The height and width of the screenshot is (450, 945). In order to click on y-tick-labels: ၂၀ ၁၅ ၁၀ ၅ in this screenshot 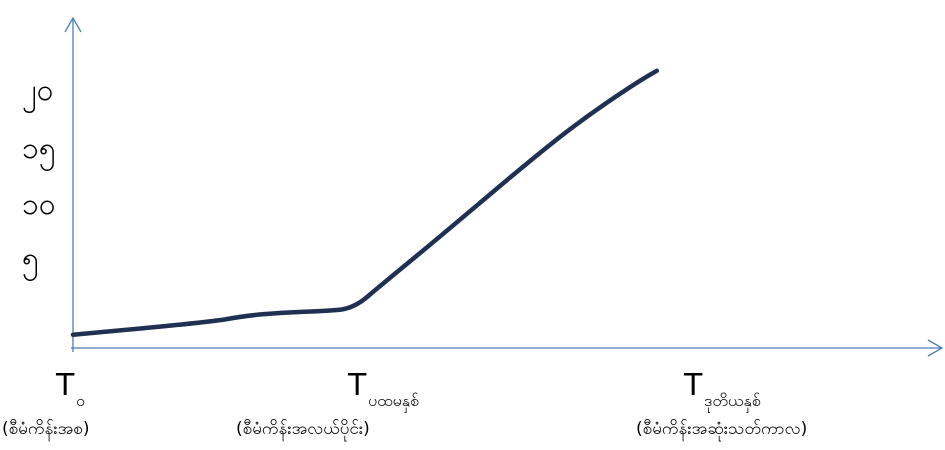, I will do `click(39, 177)`.